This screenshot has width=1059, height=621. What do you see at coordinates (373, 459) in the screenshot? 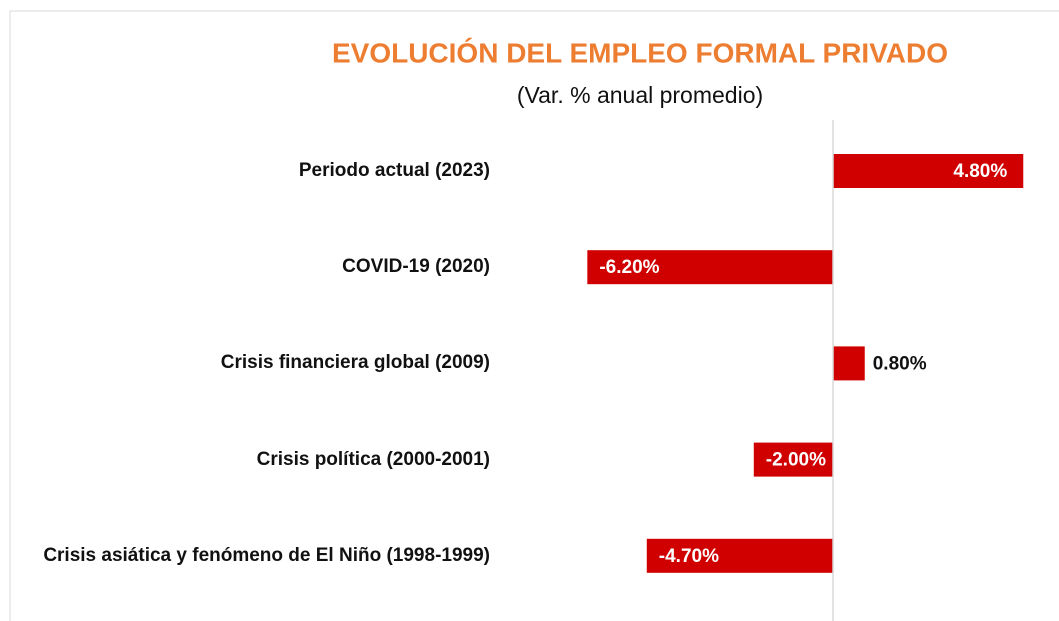
I see `category-text: Crisis política (2000-2001)` at bounding box center [373, 459].